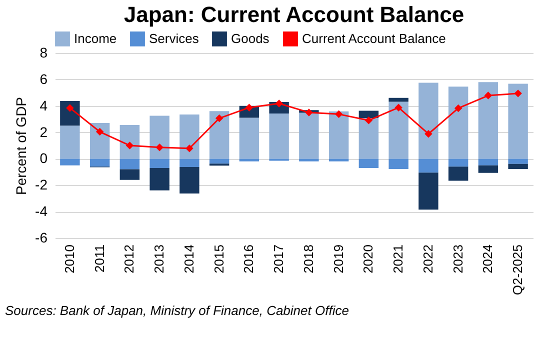 Image resolution: width=553 pixels, height=345 pixels. Describe the element at coordinates (159, 259) in the screenshot. I see `x-tick-label: 2013` at that location.